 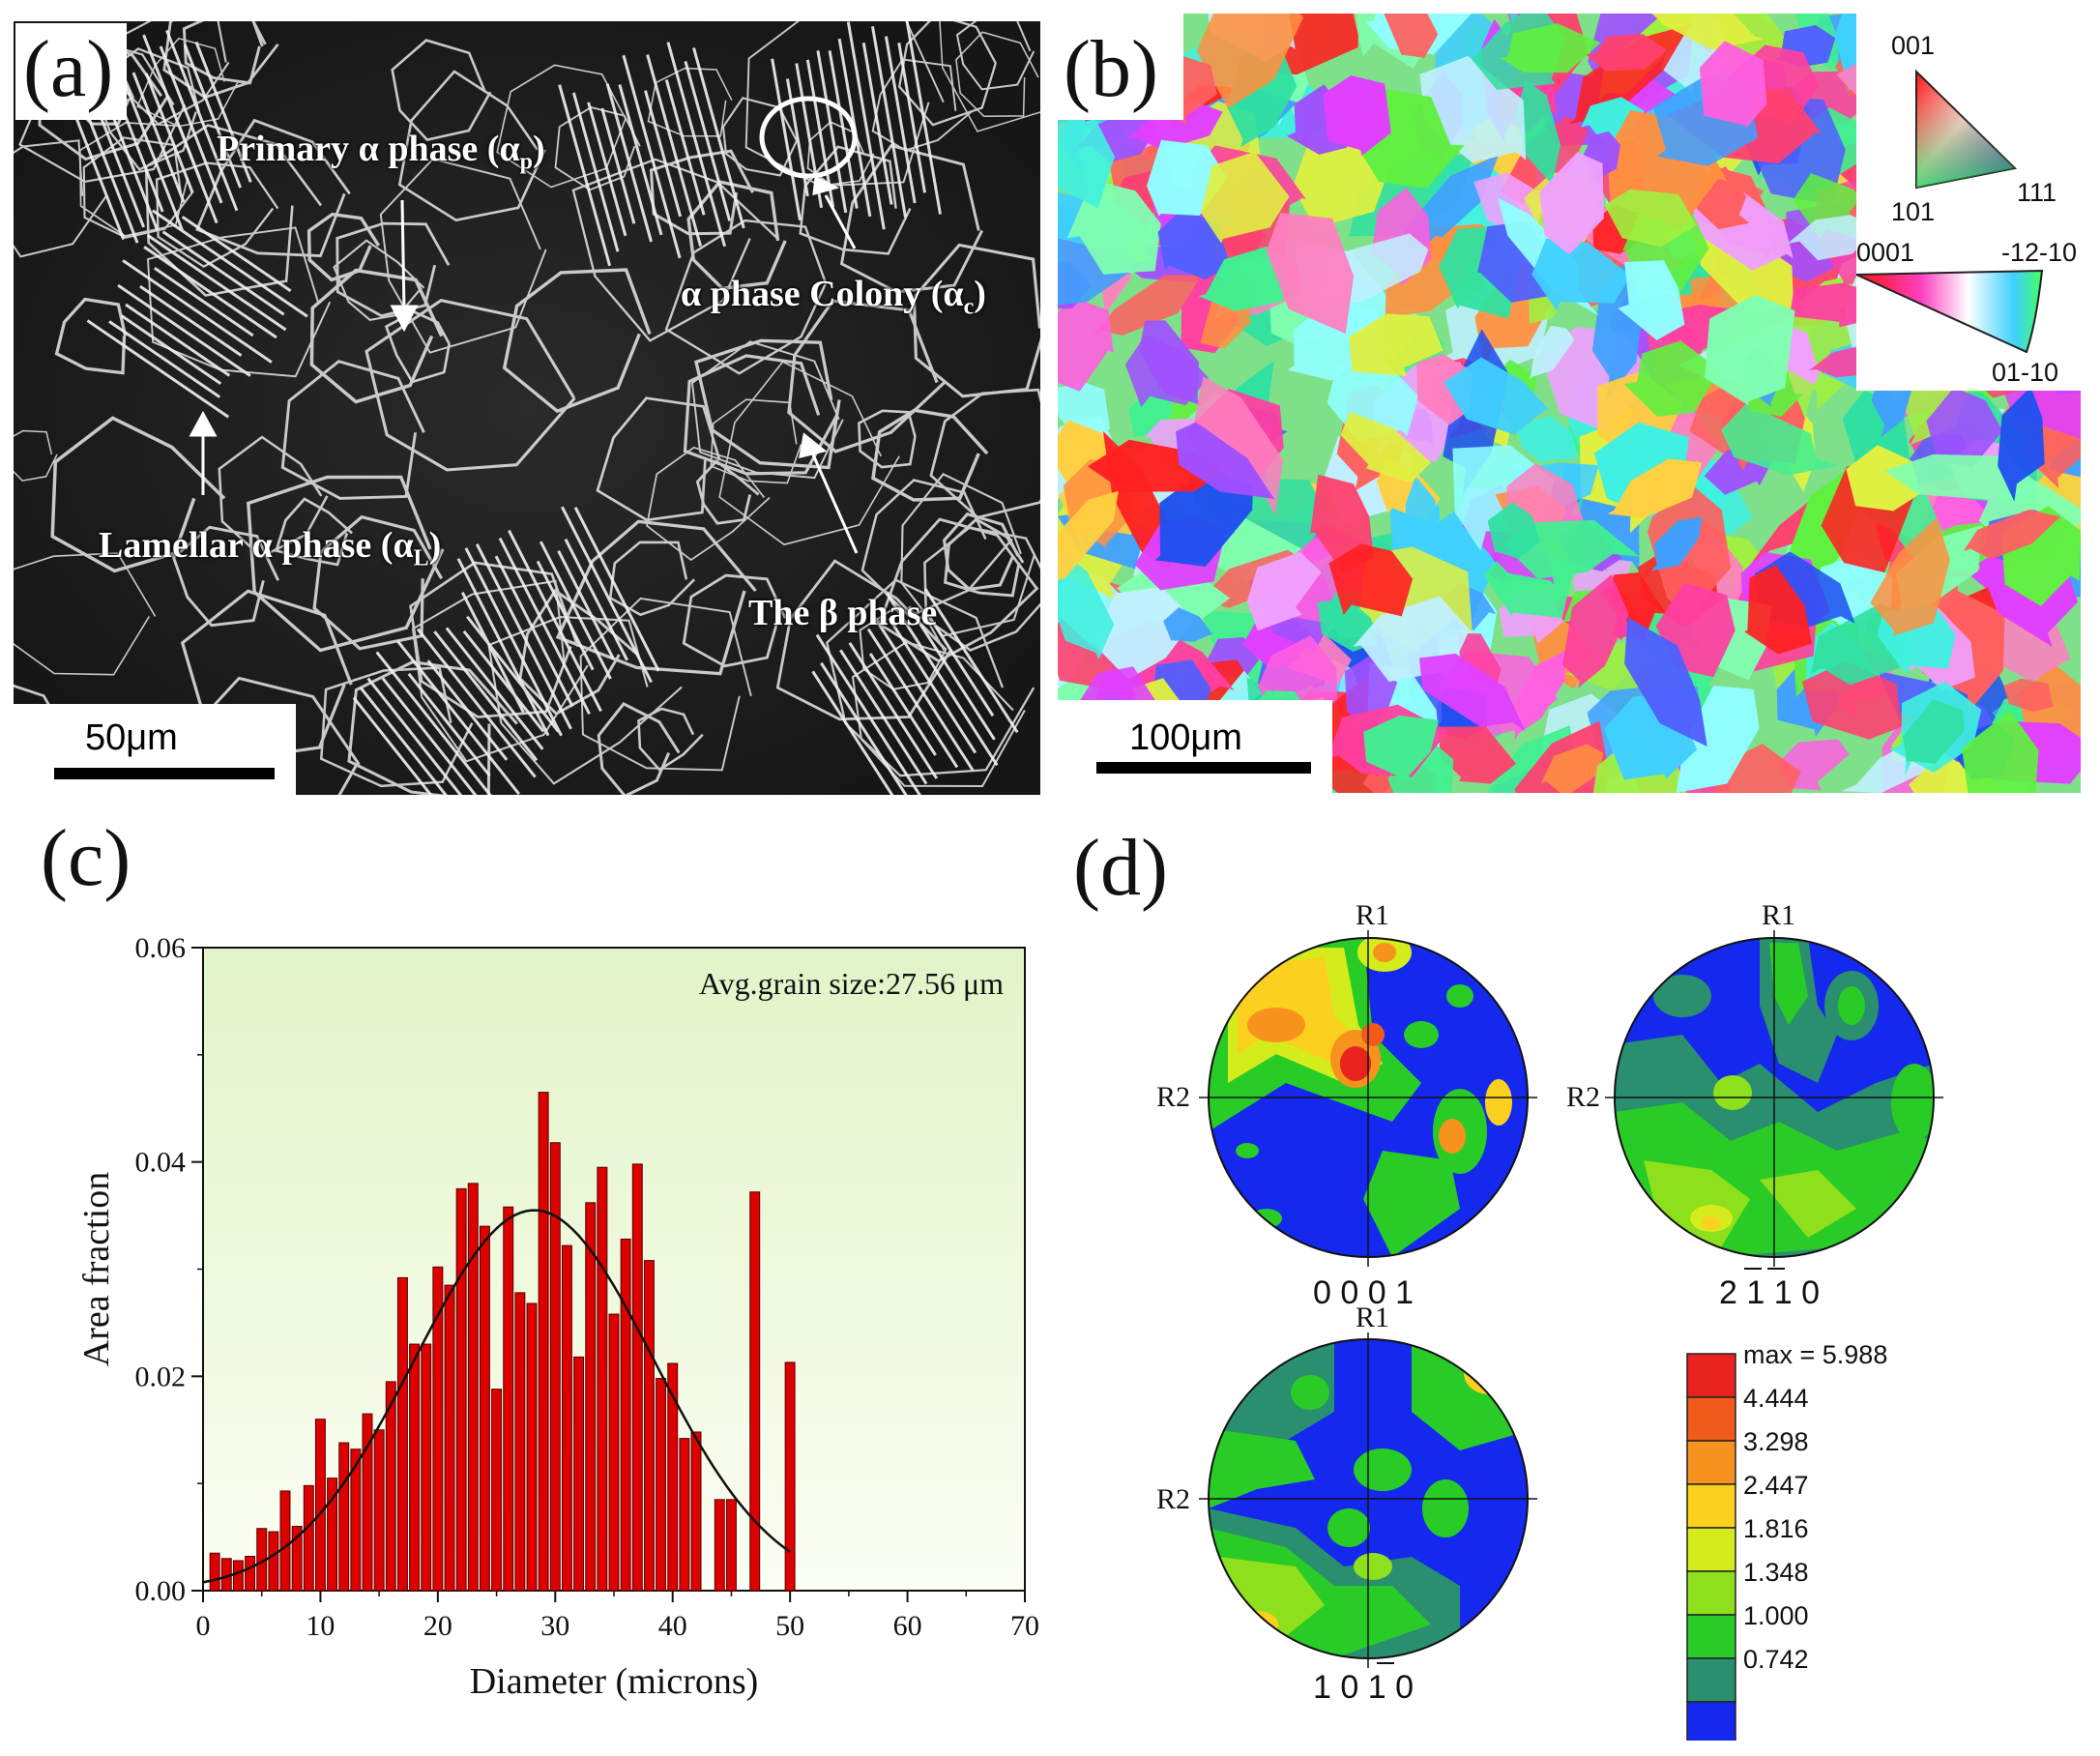 What do you see at coordinates (1913, 45) in the screenshot?
I see `ipf-cubic-001: 001` at bounding box center [1913, 45].